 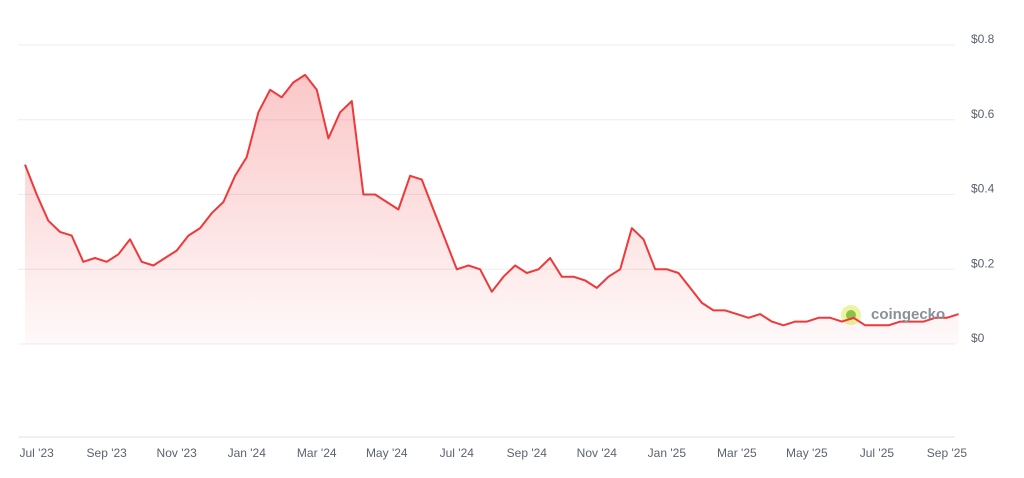 I want to click on y-tick-label: $0.2, so click(x=983, y=263).